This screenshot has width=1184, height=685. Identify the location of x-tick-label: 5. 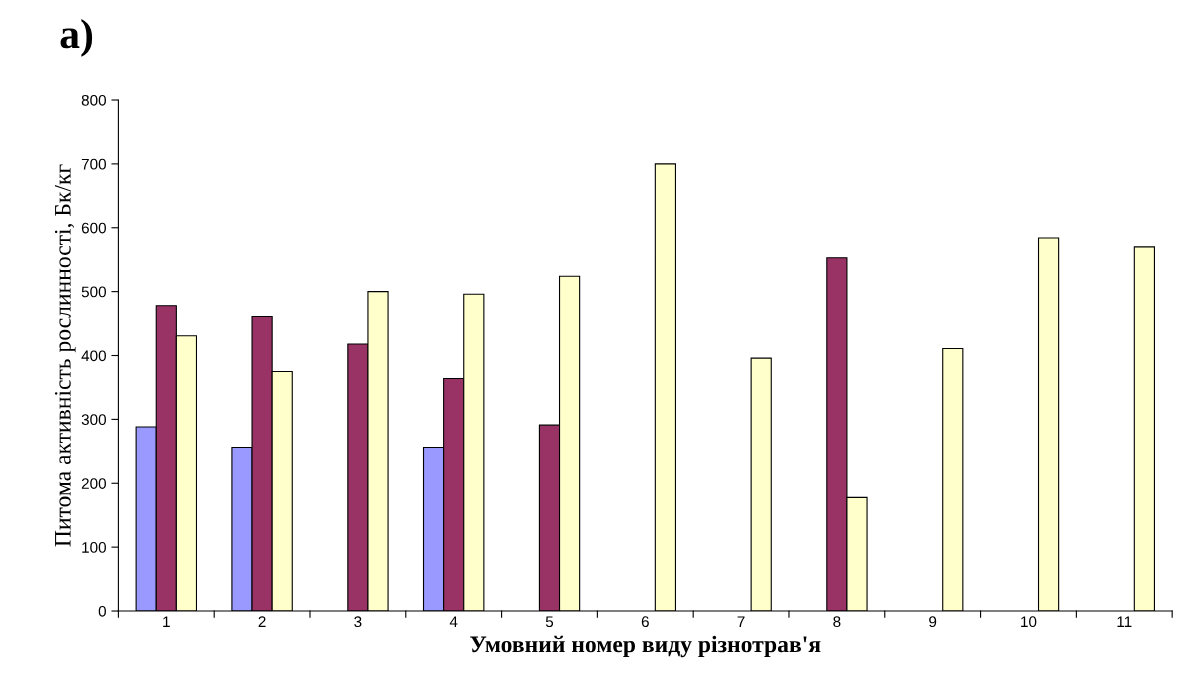
(549, 622).